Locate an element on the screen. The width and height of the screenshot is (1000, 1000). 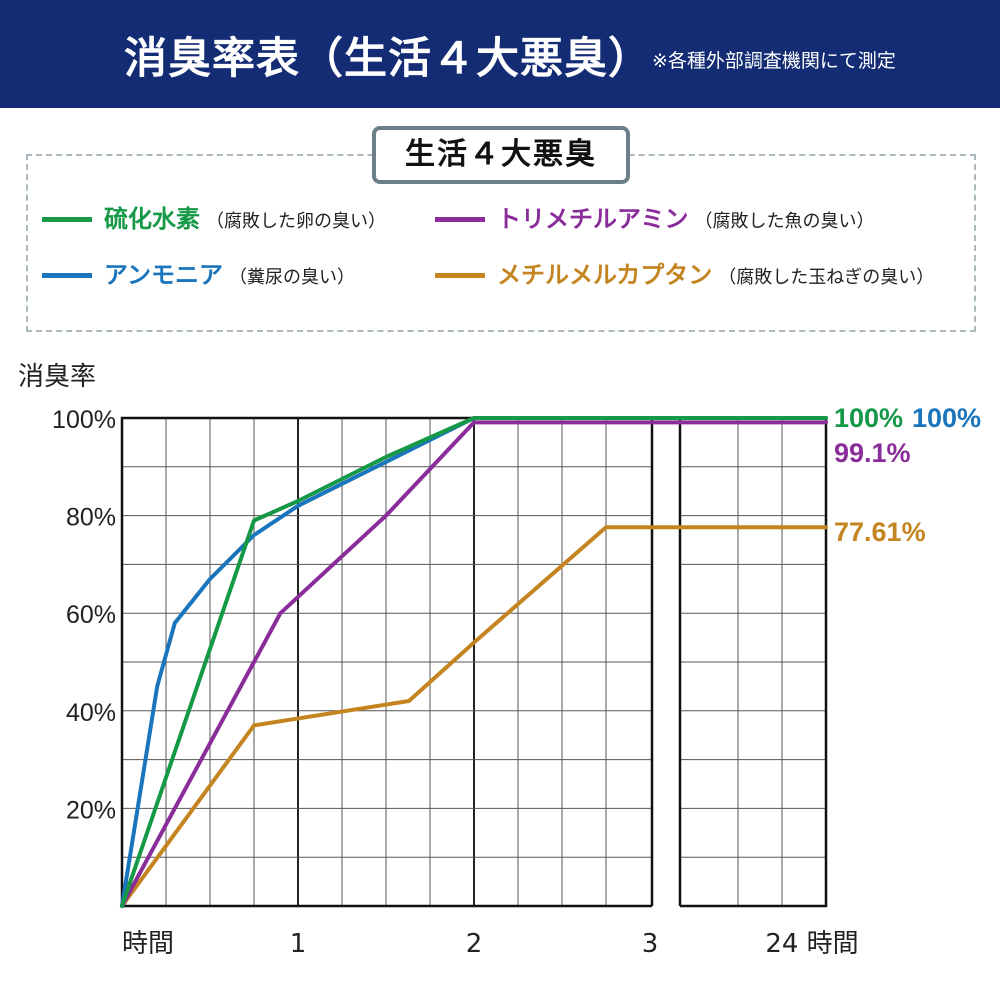
axis-break-gap is located at coordinates (666, 662).